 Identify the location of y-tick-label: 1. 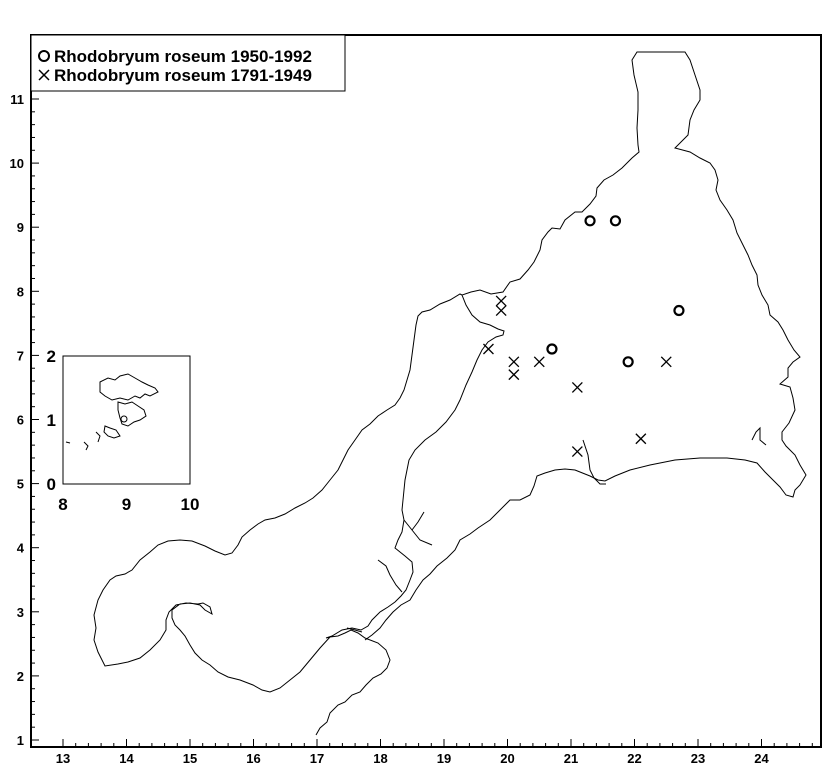
(20, 740).